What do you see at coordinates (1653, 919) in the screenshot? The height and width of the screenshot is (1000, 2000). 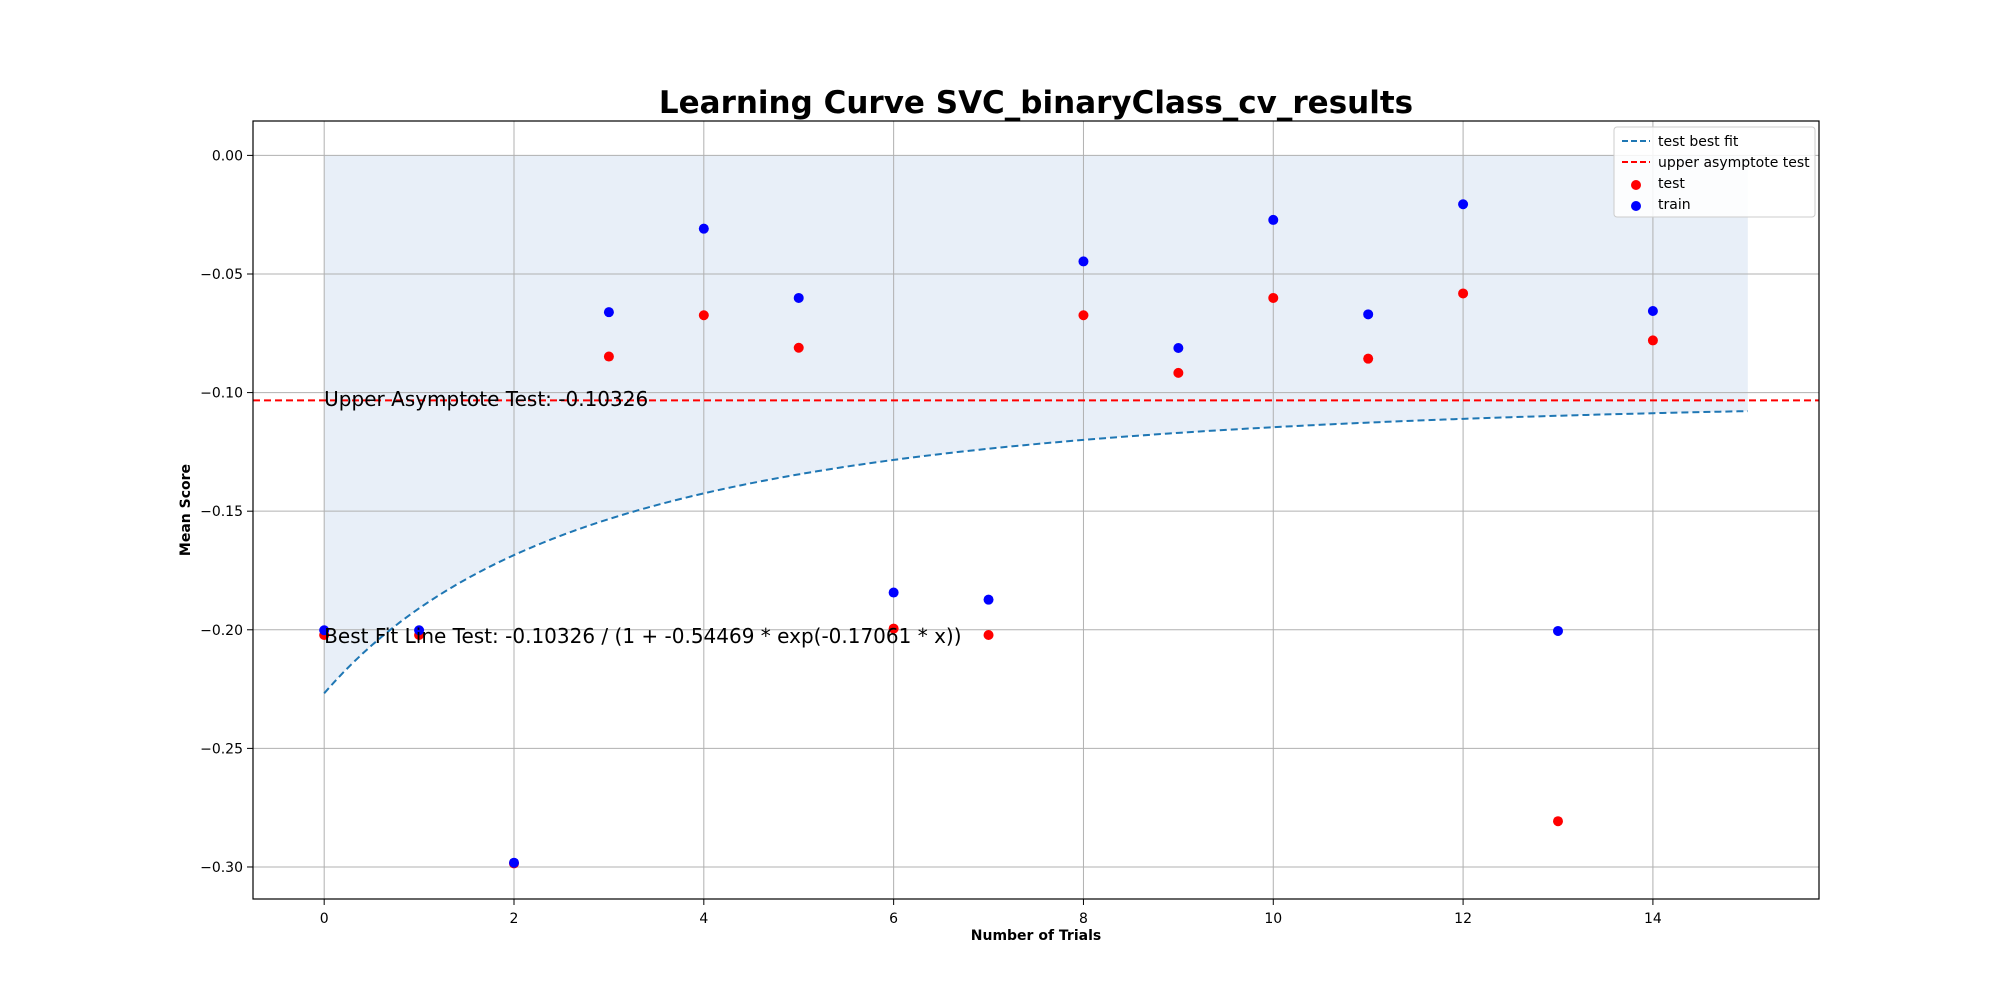 I see `x-tick-label: 14` at bounding box center [1653, 919].